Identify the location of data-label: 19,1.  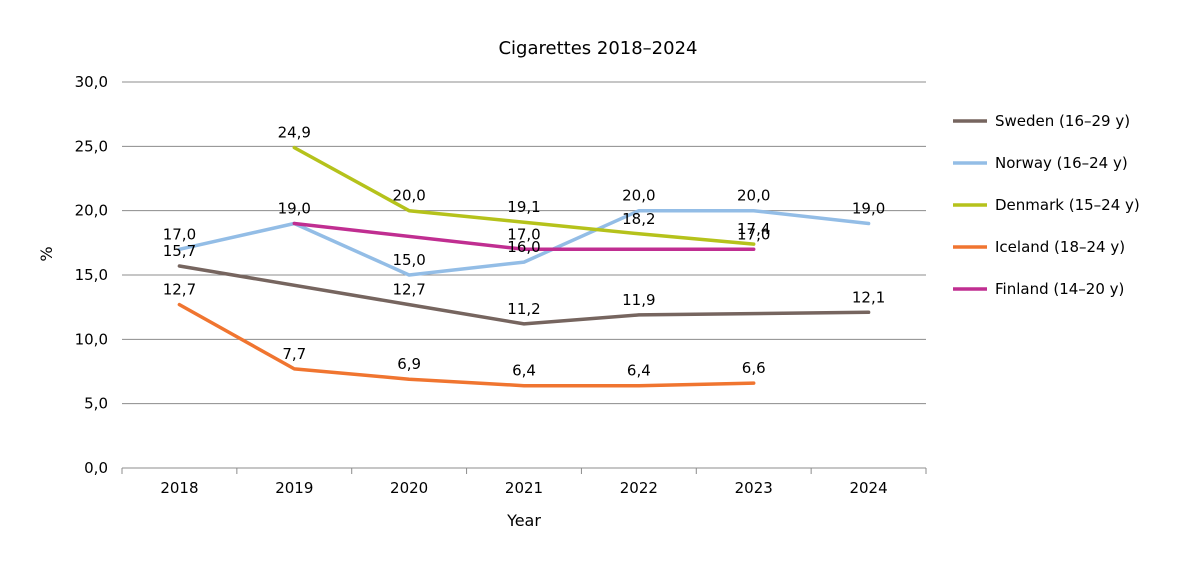
(523, 207).